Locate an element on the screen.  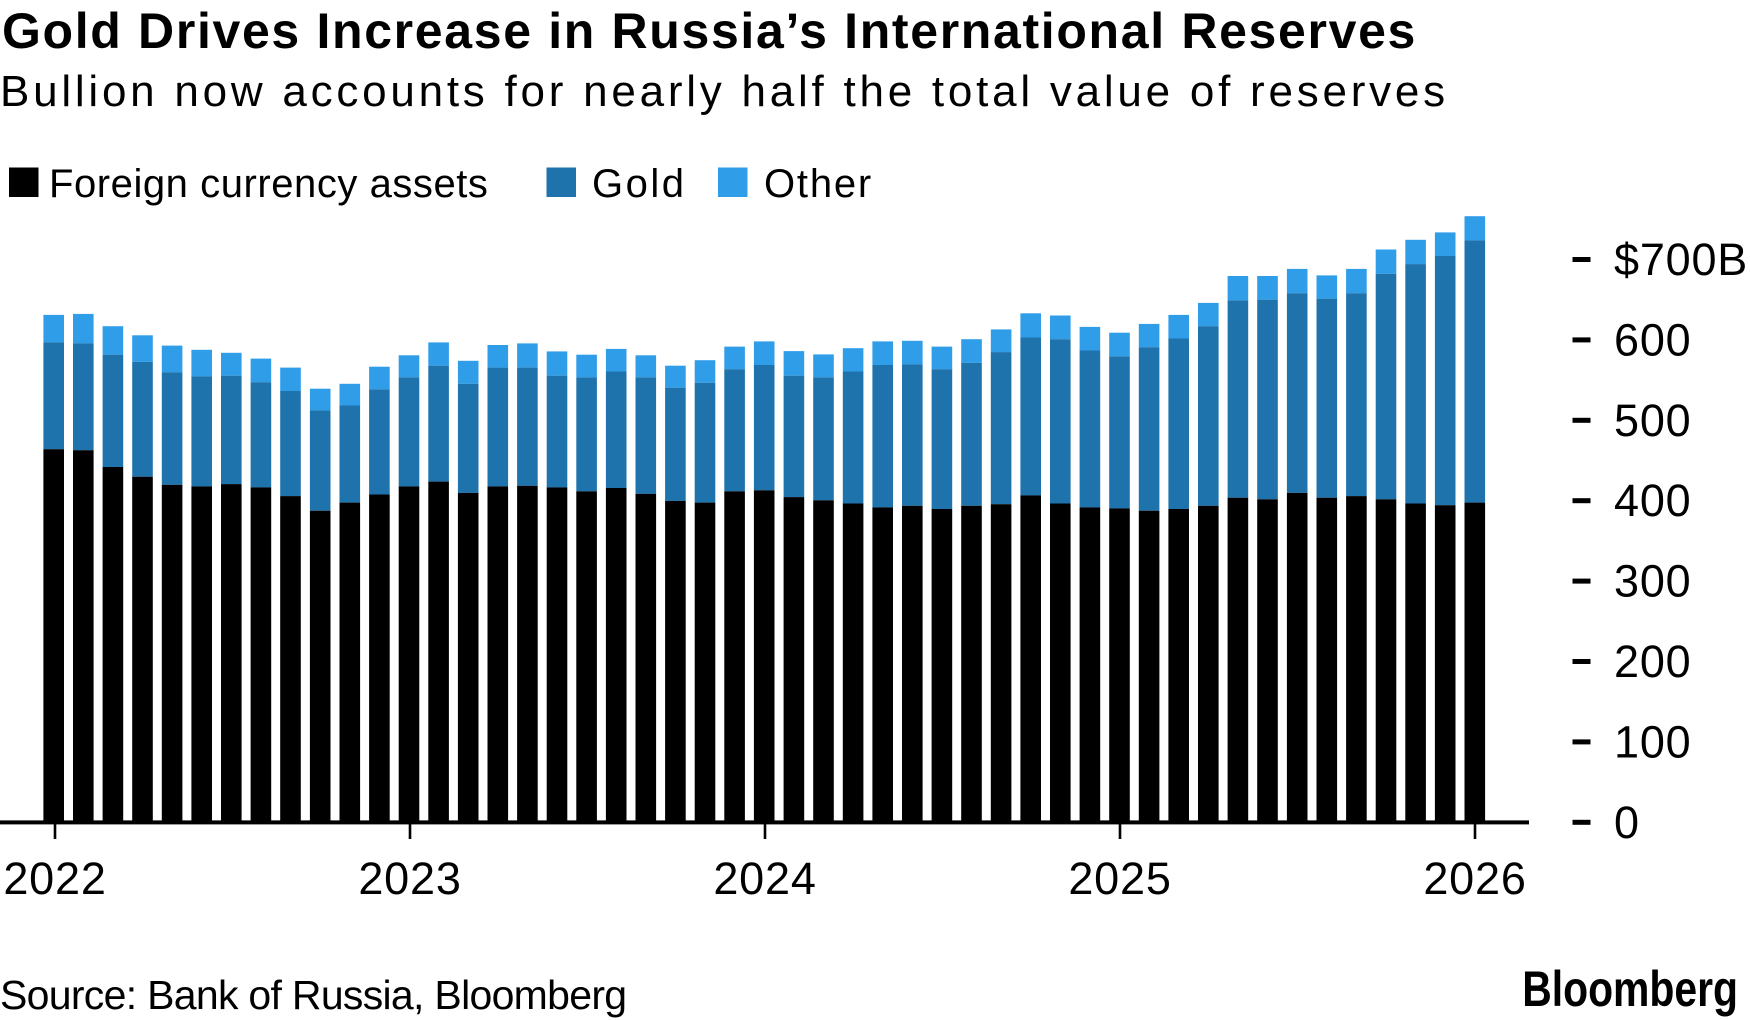
svg-text: Bloomberg is located at coordinates (1630, 989).